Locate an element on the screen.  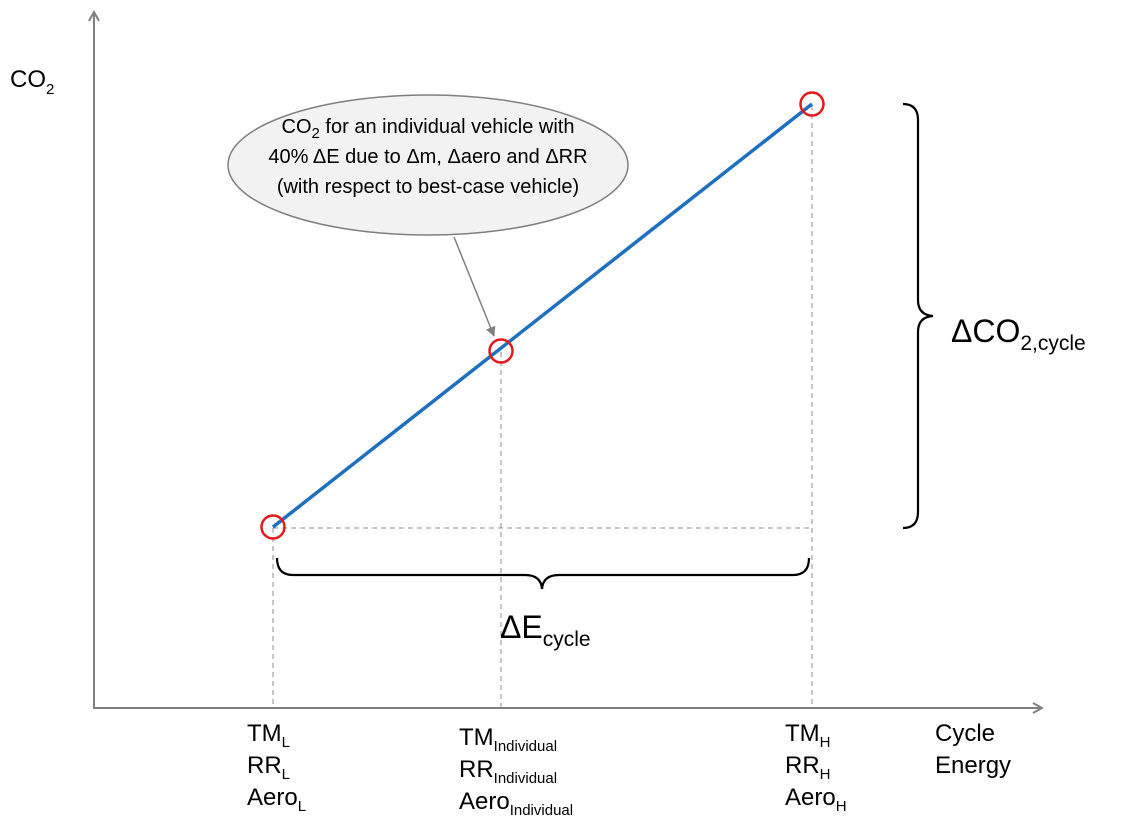
tick-individual-rr: RRIndividual is located at coordinates (508, 771).